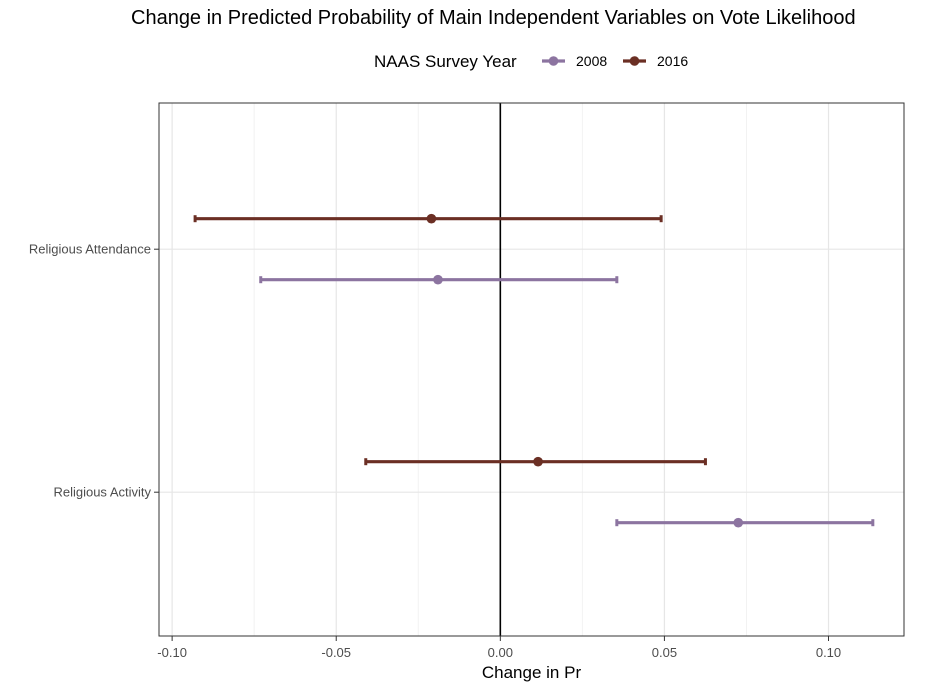  Describe the element at coordinates (500, 652) in the screenshot. I see `x-tick-label: 0.00` at that location.